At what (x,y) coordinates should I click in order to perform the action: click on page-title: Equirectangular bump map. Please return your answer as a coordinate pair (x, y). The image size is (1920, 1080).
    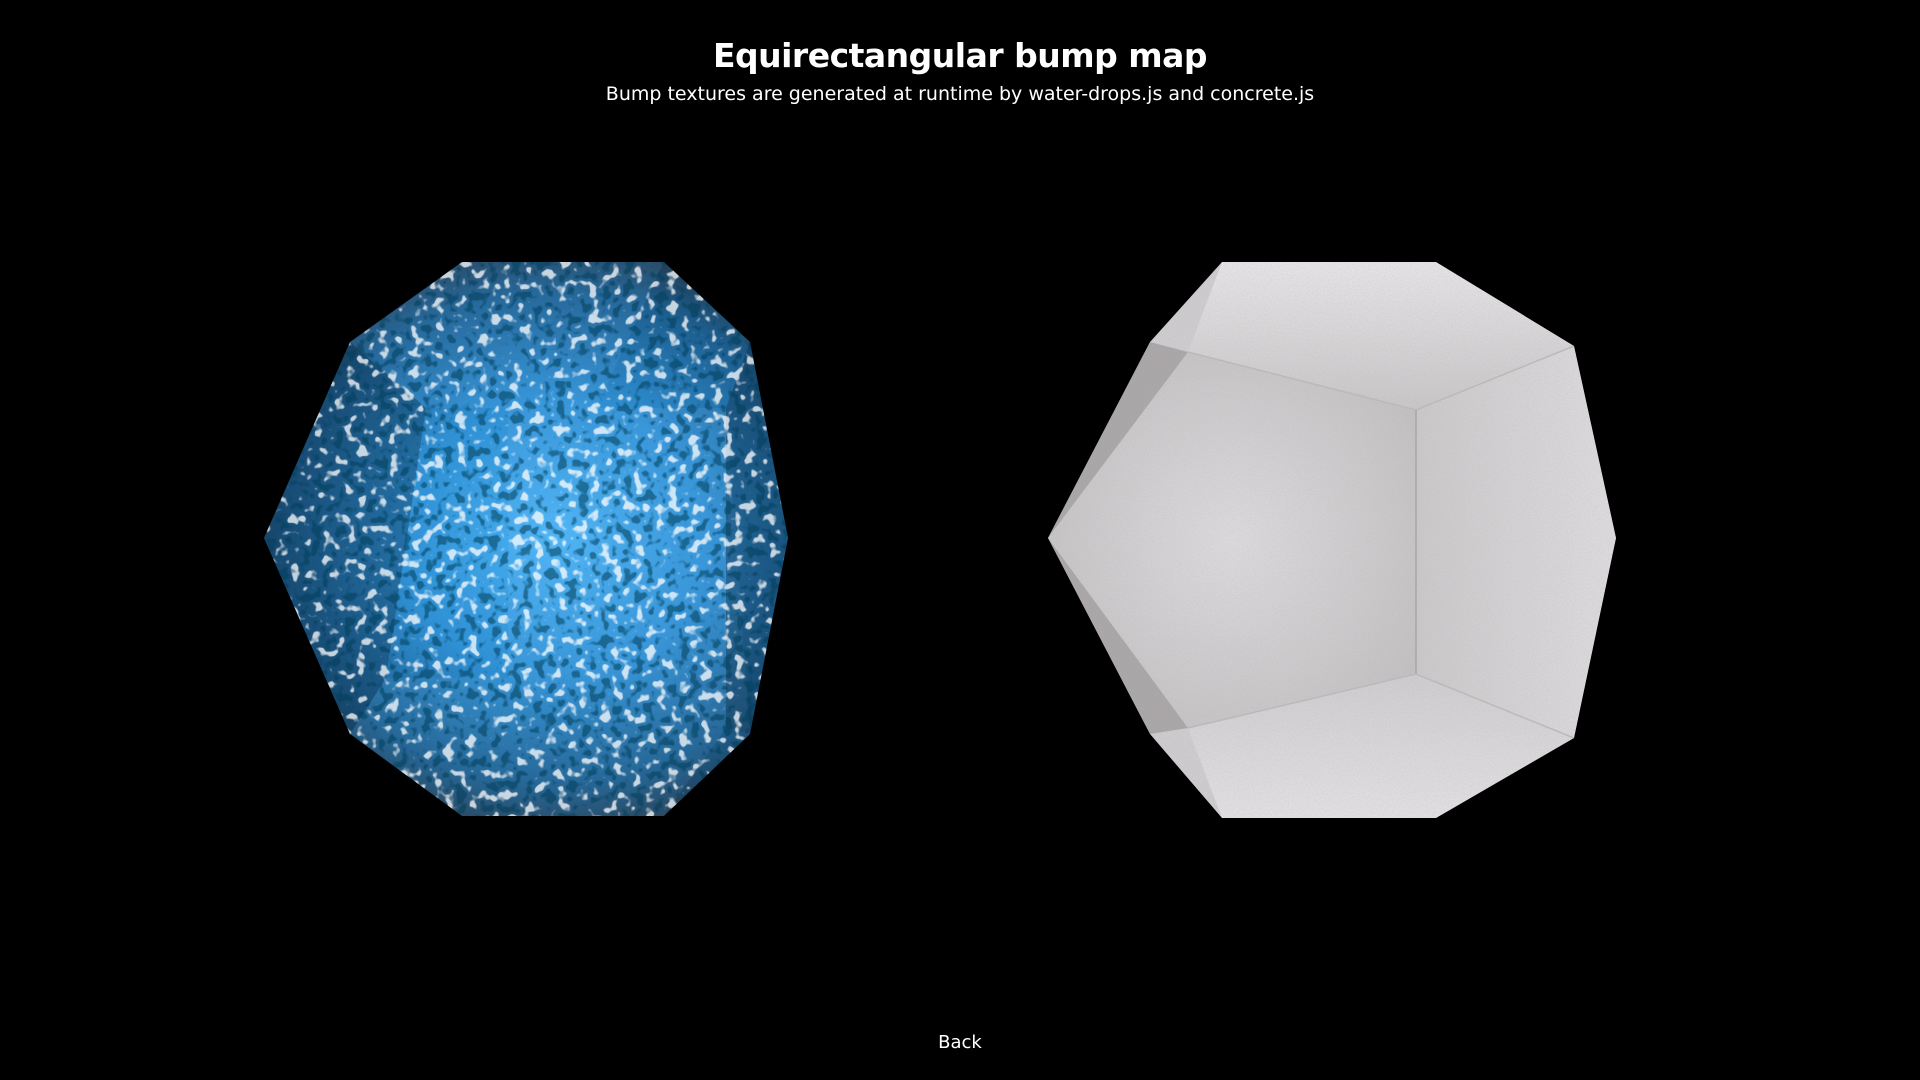
    Looking at the image, I should click on (960, 55).